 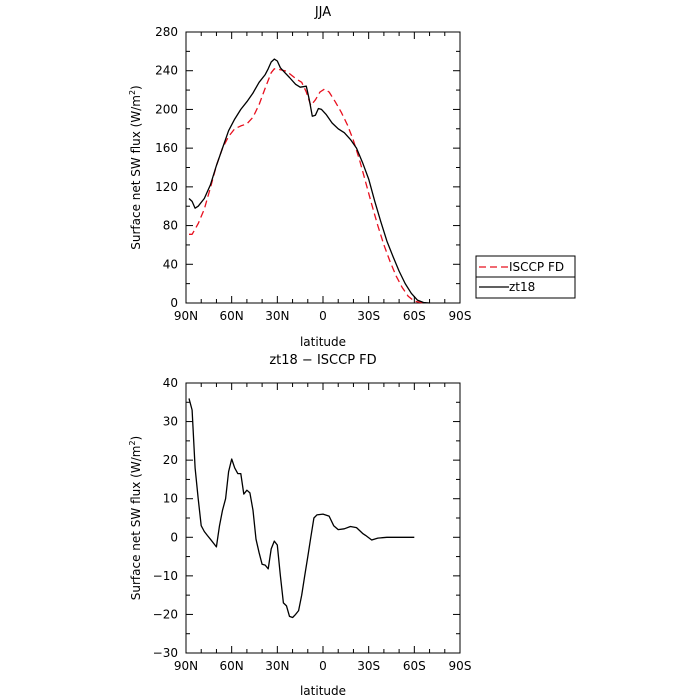 What do you see at coordinates (166, 71) in the screenshot?
I see `y-tick-label: 240` at bounding box center [166, 71].